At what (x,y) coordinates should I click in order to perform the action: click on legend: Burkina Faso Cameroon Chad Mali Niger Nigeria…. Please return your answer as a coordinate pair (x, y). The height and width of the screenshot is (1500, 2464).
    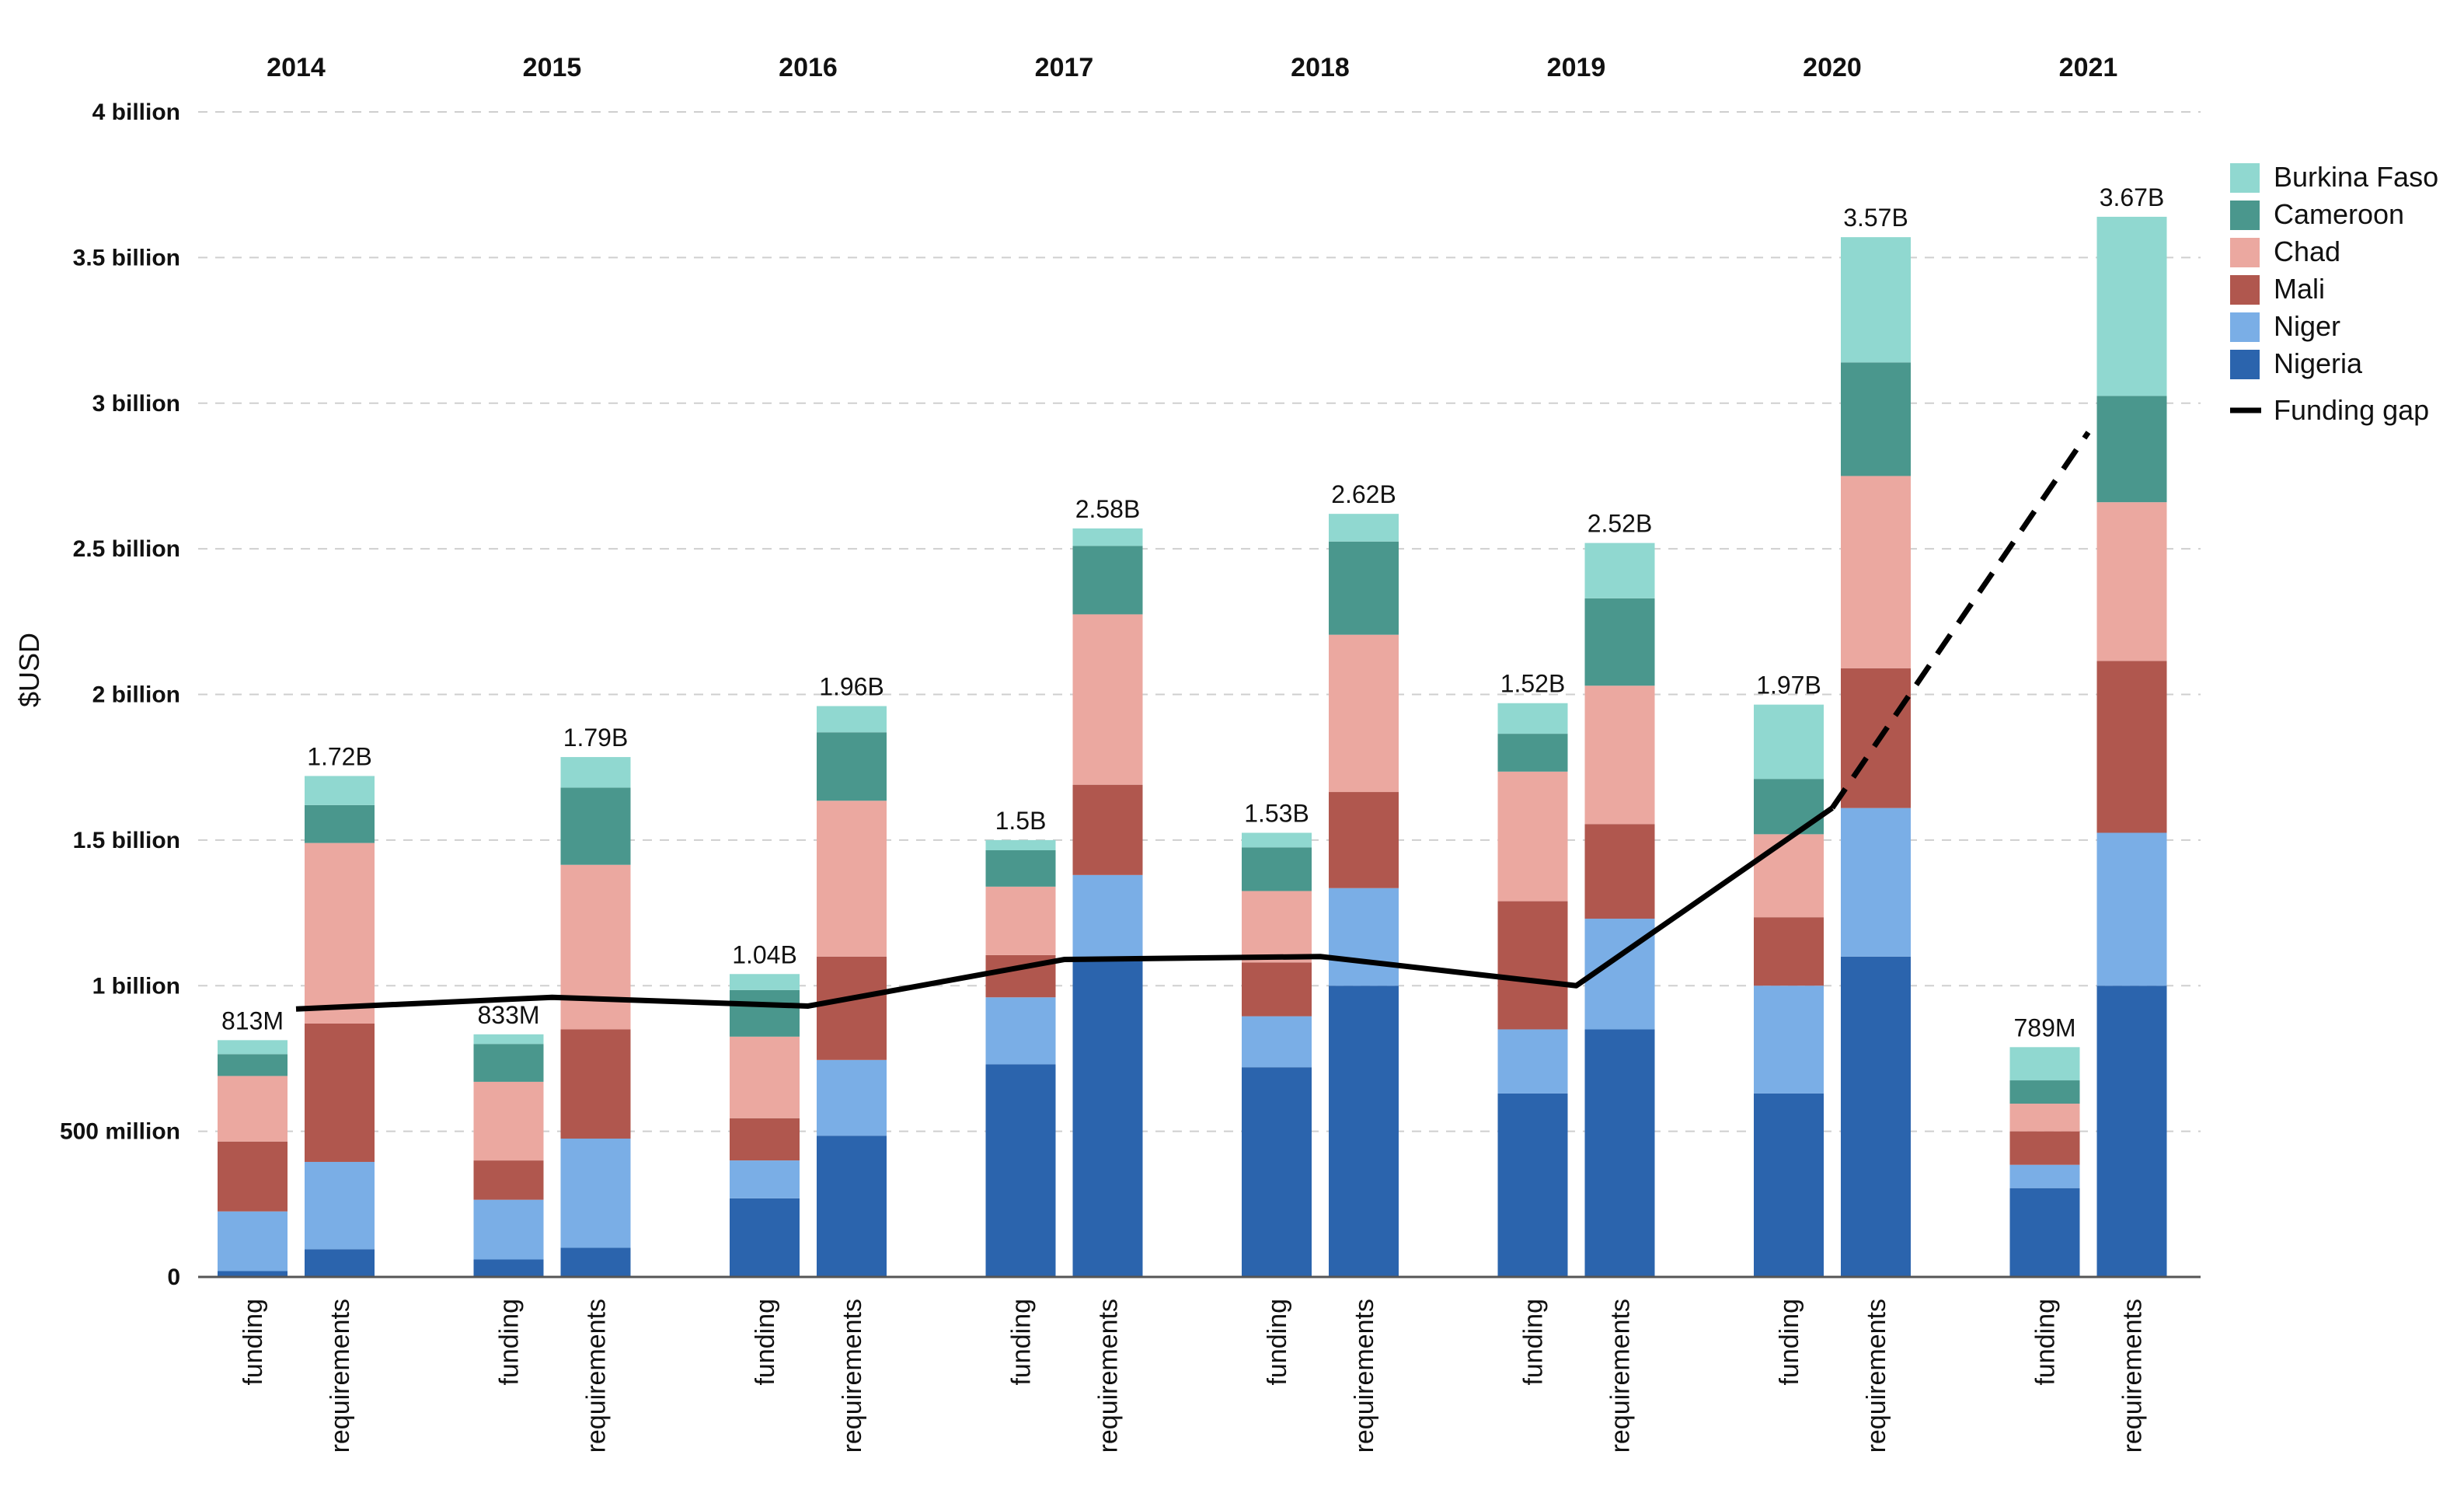
    Looking at the image, I should click on (2334, 293).